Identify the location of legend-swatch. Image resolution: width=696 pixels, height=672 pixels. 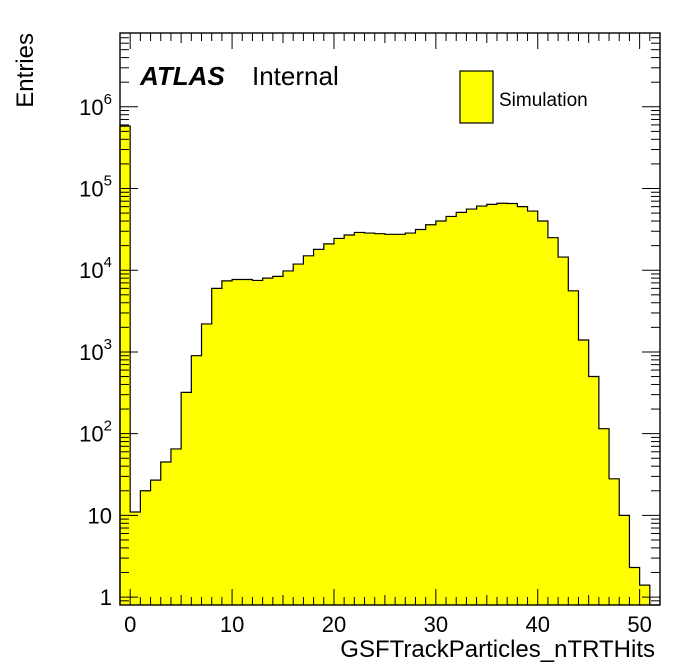
(476, 97).